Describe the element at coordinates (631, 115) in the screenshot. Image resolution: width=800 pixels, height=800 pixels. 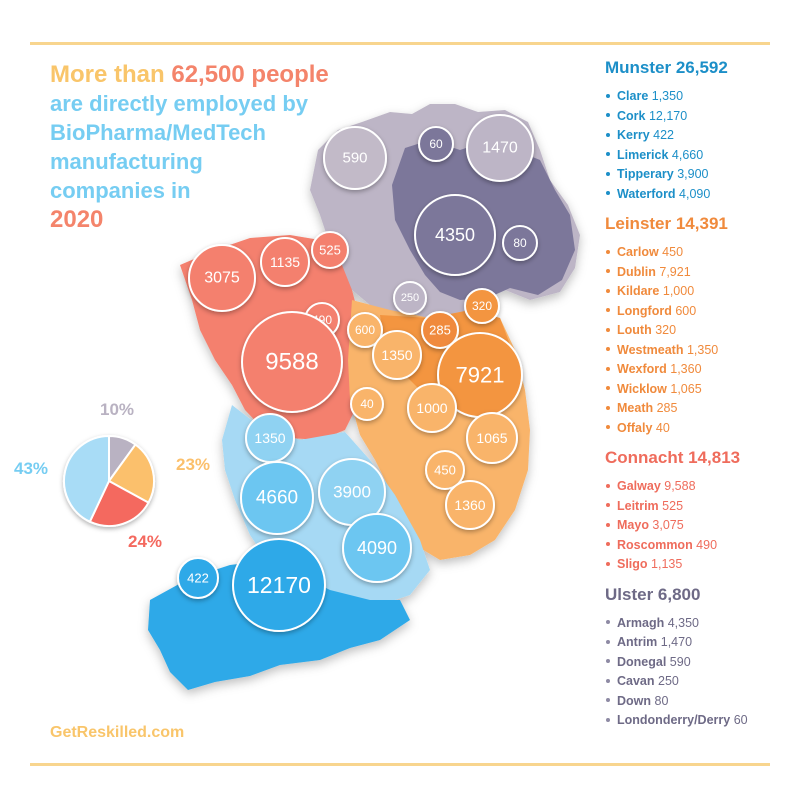
I see `county-name: Cork` at that location.